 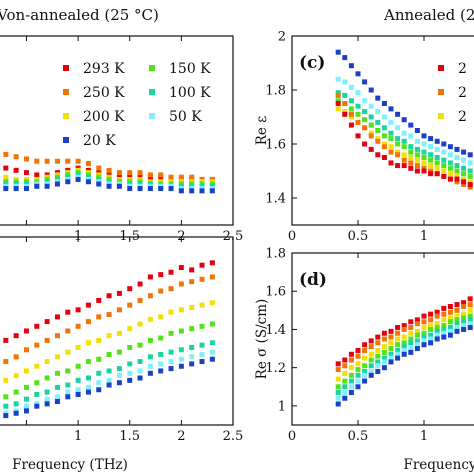 What do you see at coordinates (79, 15) in the screenshot?
I see `header-left: Von-annealed (25 °C)` at bounding box center [79, 15].